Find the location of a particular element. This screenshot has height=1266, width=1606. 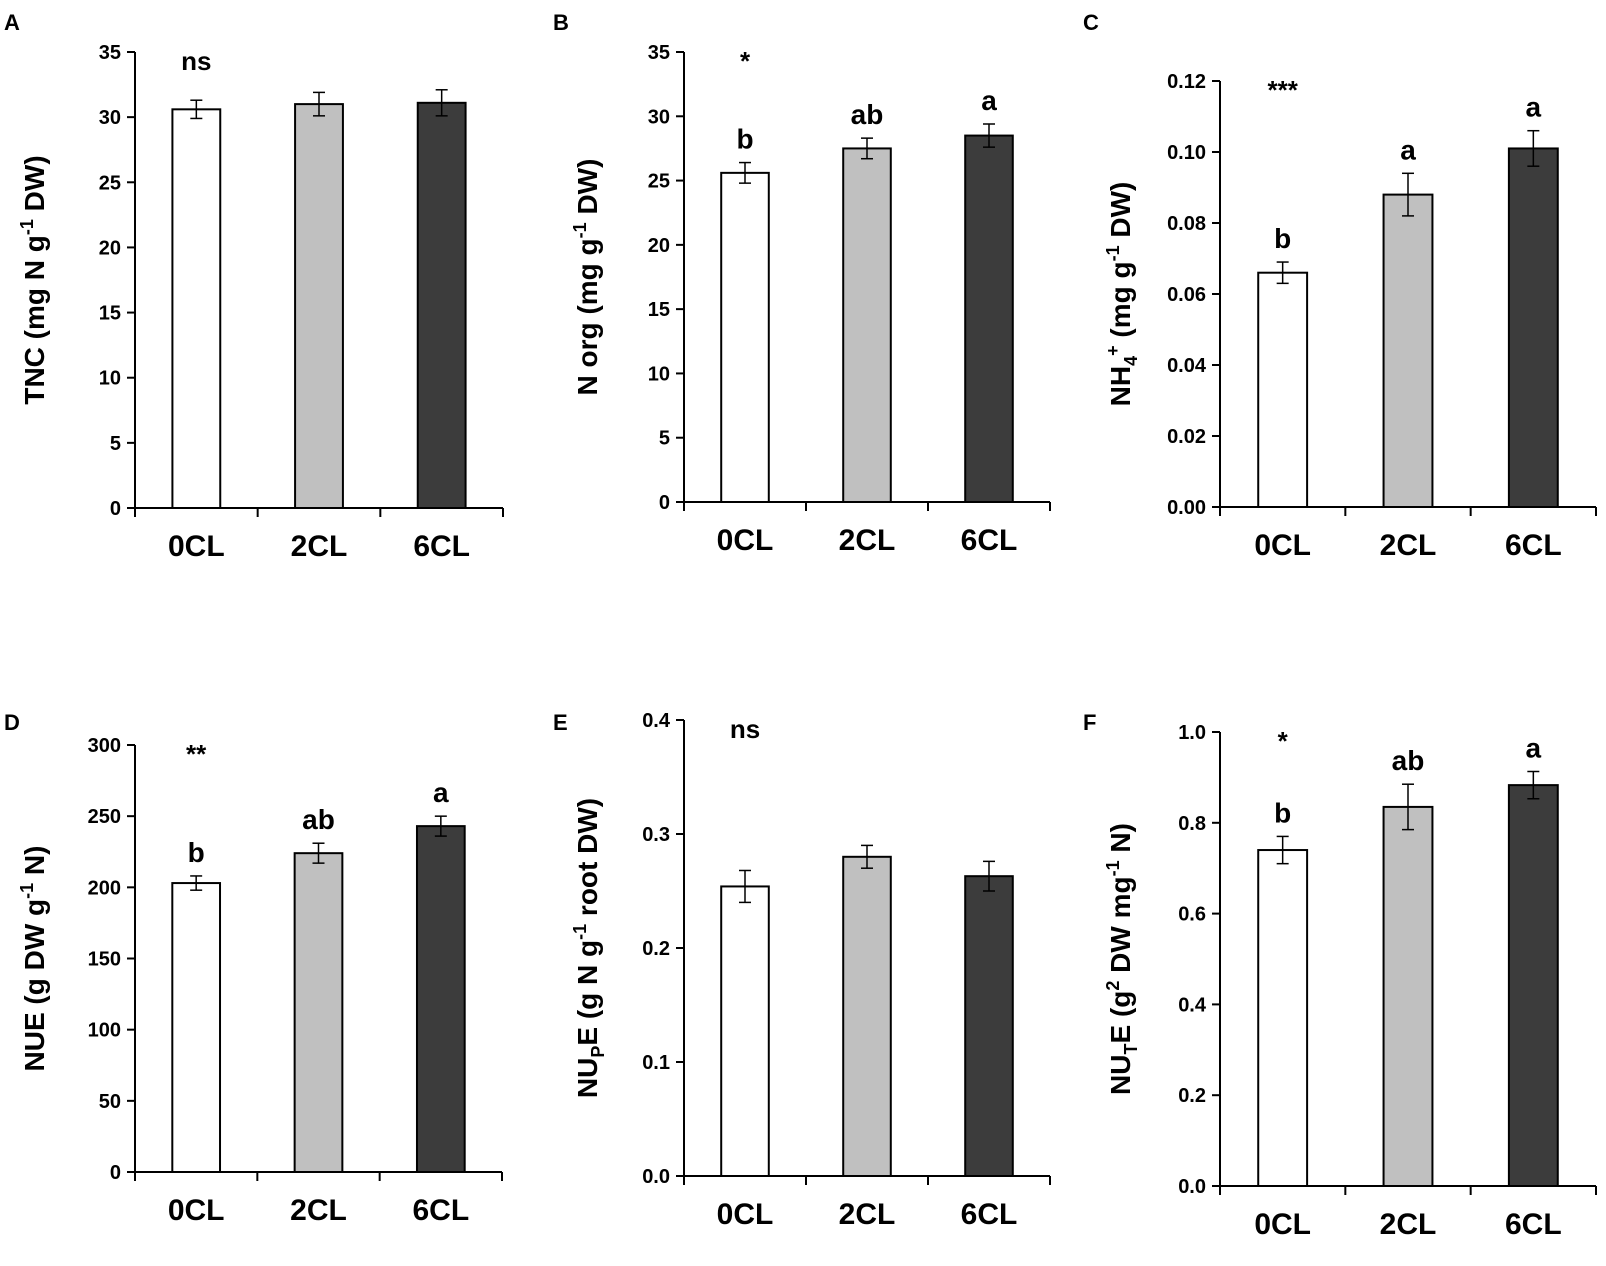

y-tick-label-d-2: 100 is located at coordinates (104, 1031).